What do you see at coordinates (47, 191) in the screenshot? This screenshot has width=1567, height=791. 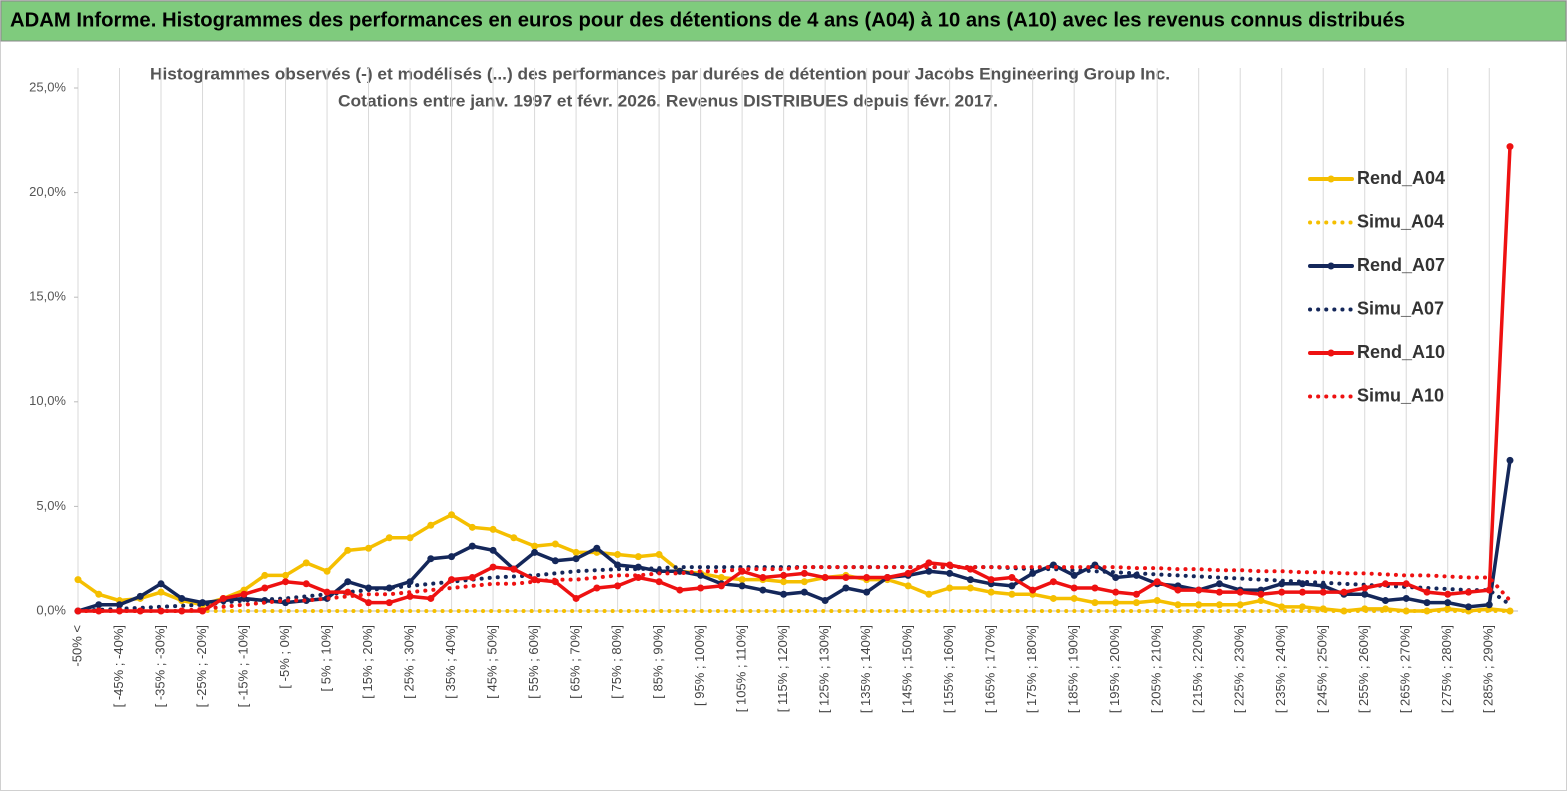 I see `y-tick-label: 20,0%` at bounding box center [47, 191].